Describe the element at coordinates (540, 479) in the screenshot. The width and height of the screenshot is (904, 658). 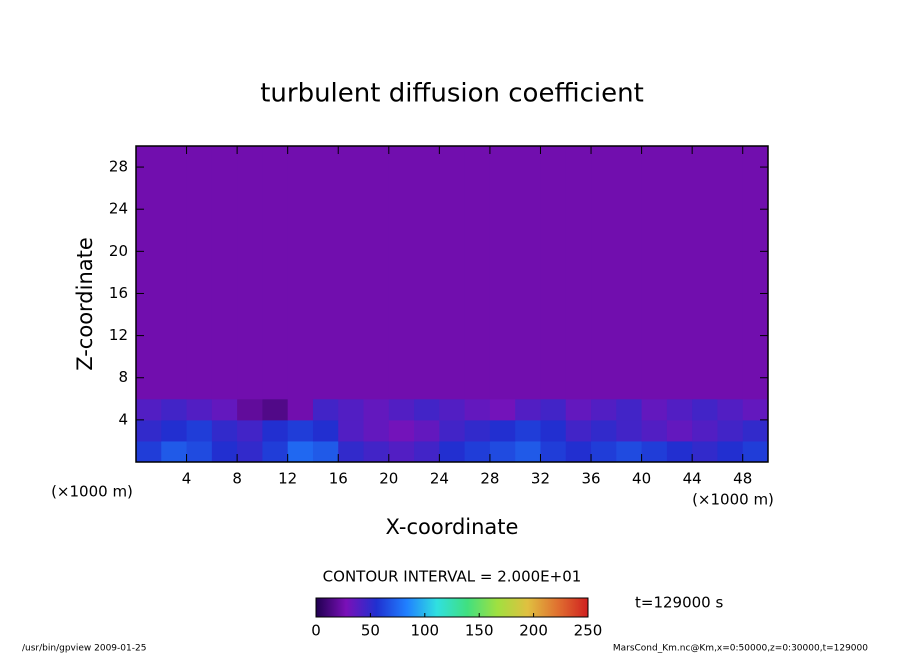
I see `x-tick-label: 32` at that location.